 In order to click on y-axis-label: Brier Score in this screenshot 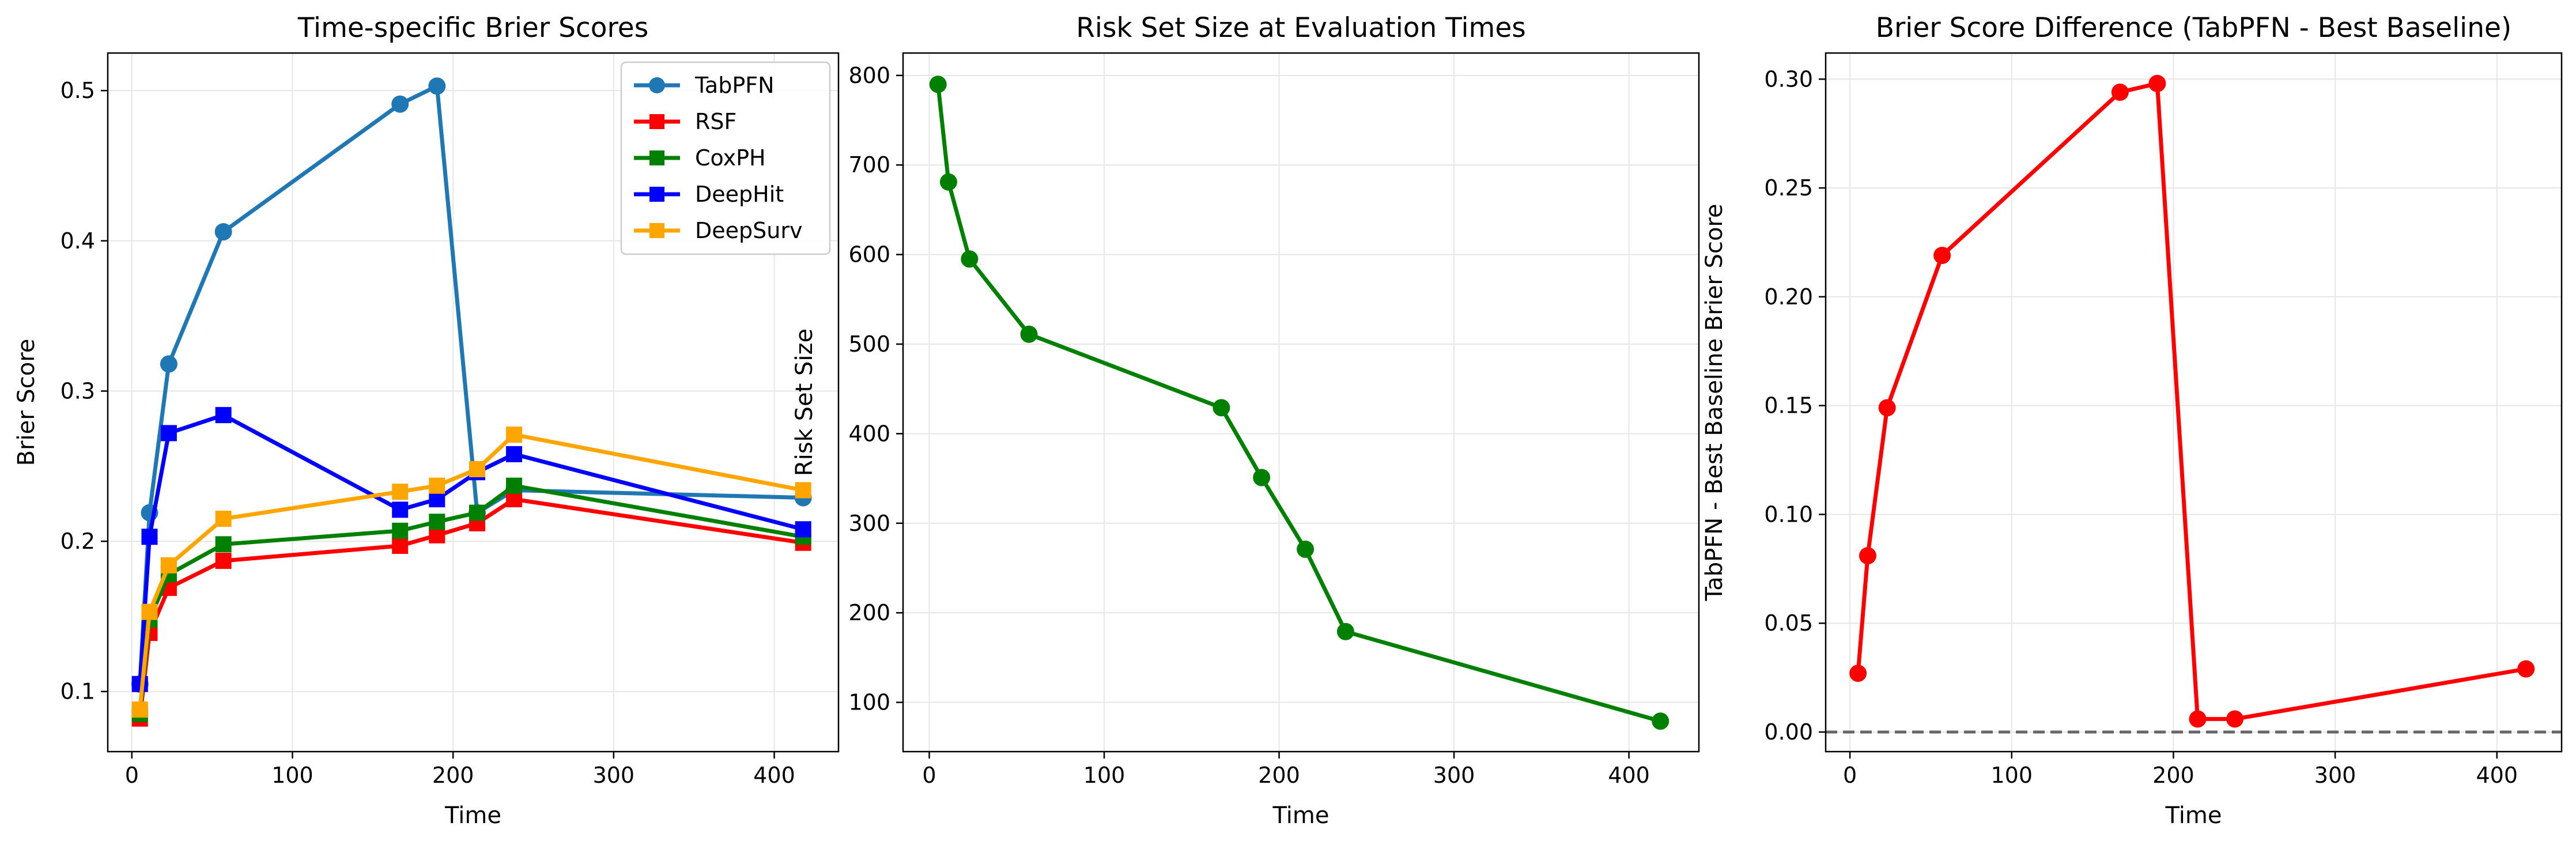, I will do `click(26, 403)`.